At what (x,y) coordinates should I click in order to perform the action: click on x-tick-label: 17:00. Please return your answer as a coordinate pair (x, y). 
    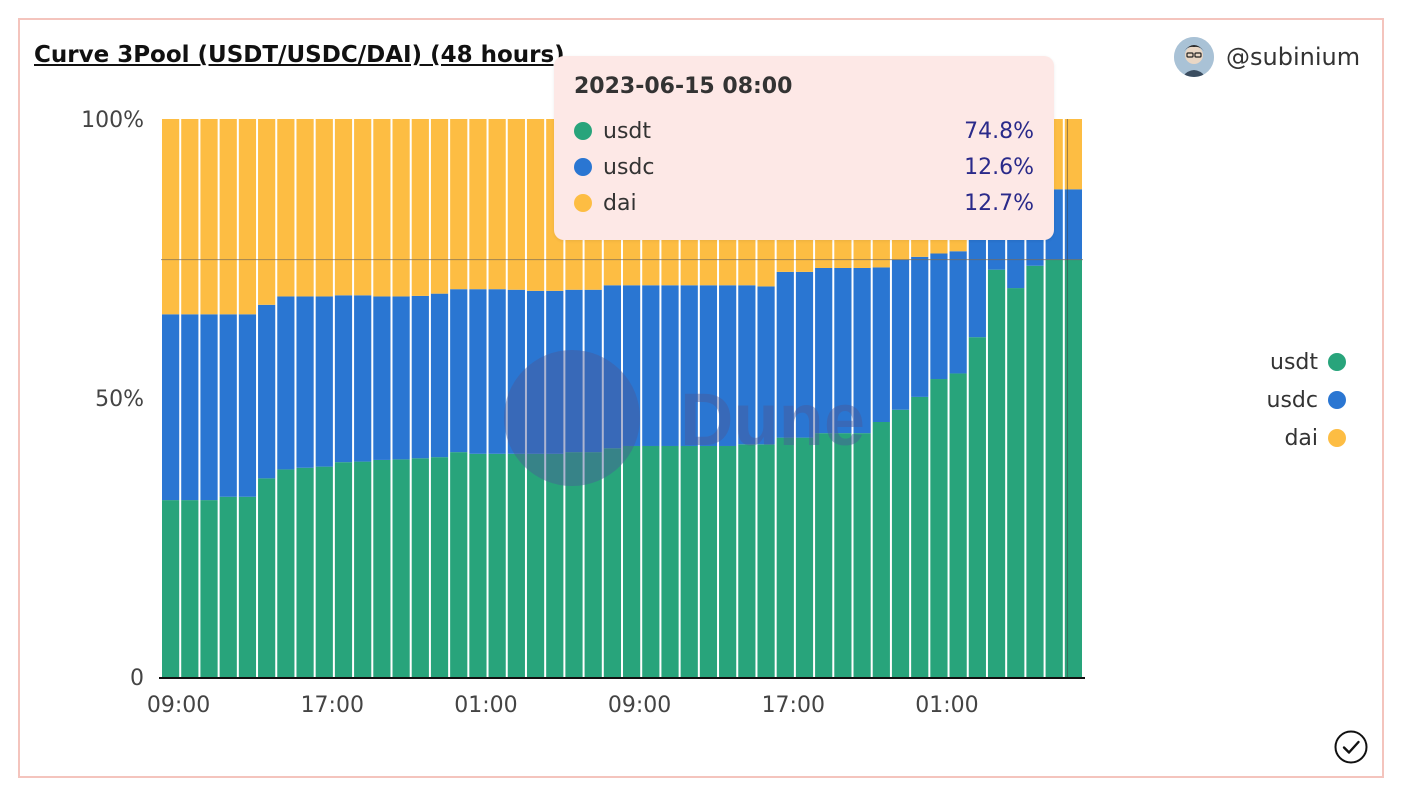
    Looking at the image, I should click on (793, 705).